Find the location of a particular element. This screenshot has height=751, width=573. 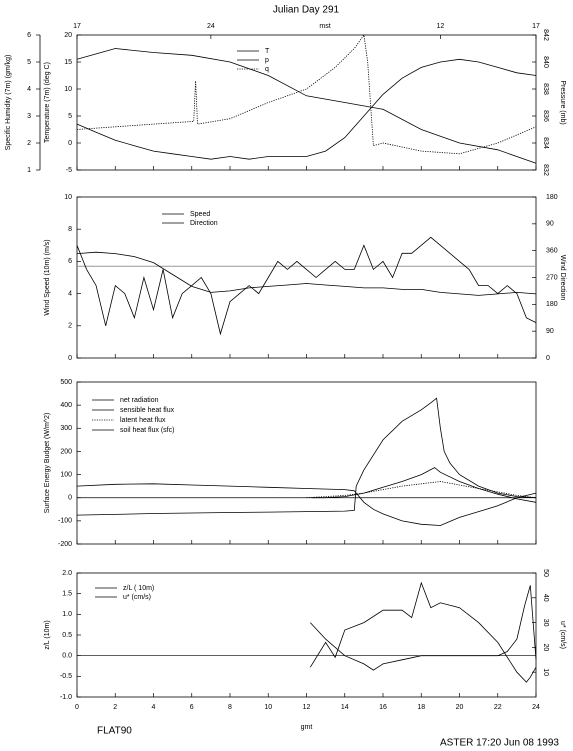

x-tick-label: 4 is located at coordinates (154, 707).